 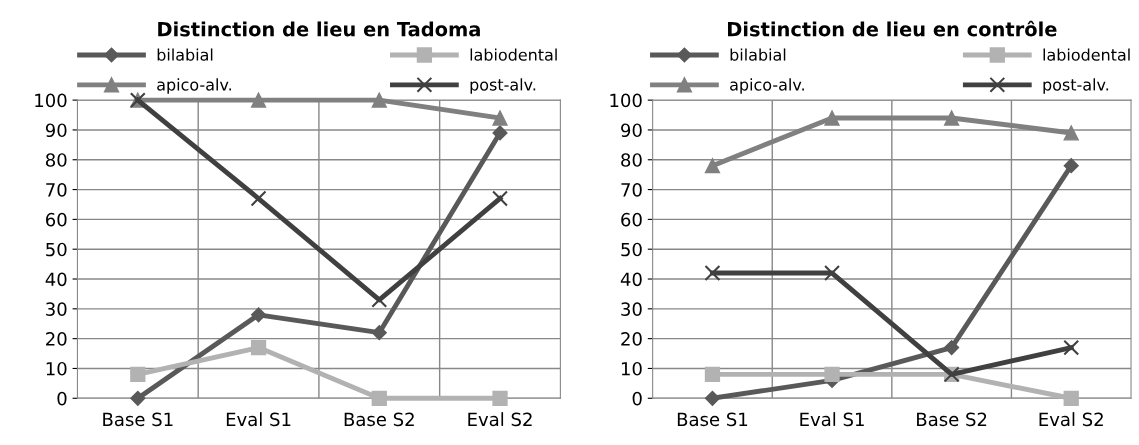 What do you see at coordinates (319, 29) in the screenshot?
I see `chart-title: Distinction de lieu en Tadoma` at bounding box center [319, 29].